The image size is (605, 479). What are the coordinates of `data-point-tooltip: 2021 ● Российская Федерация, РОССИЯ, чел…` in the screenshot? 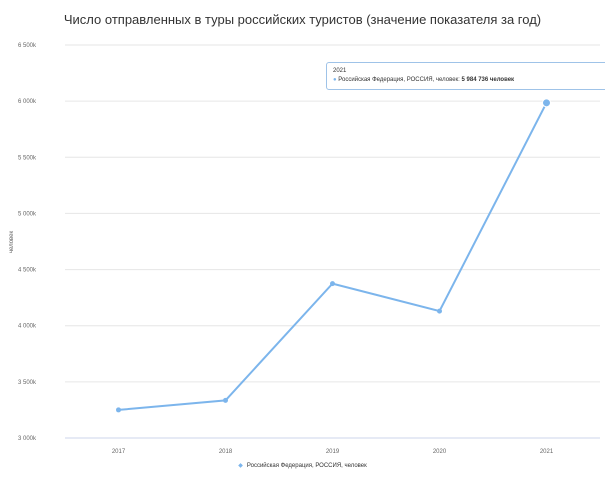 It's located at (465, 76).